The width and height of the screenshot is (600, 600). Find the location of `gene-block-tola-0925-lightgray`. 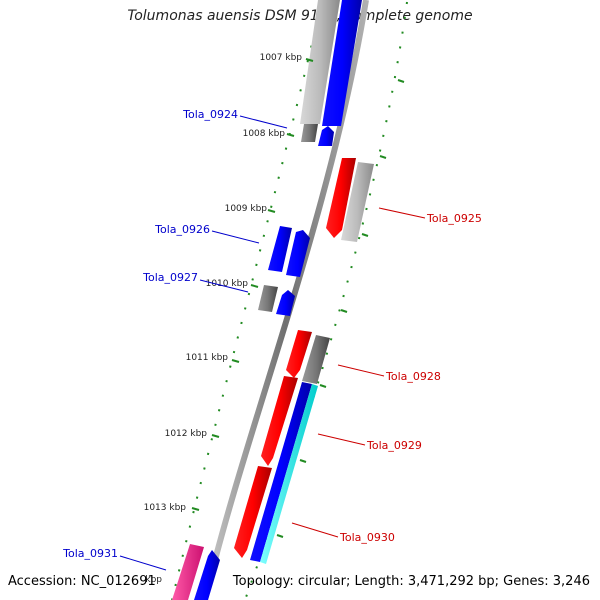

gene-block-tola-0925-lightgray is located at coordinates (357, 202).